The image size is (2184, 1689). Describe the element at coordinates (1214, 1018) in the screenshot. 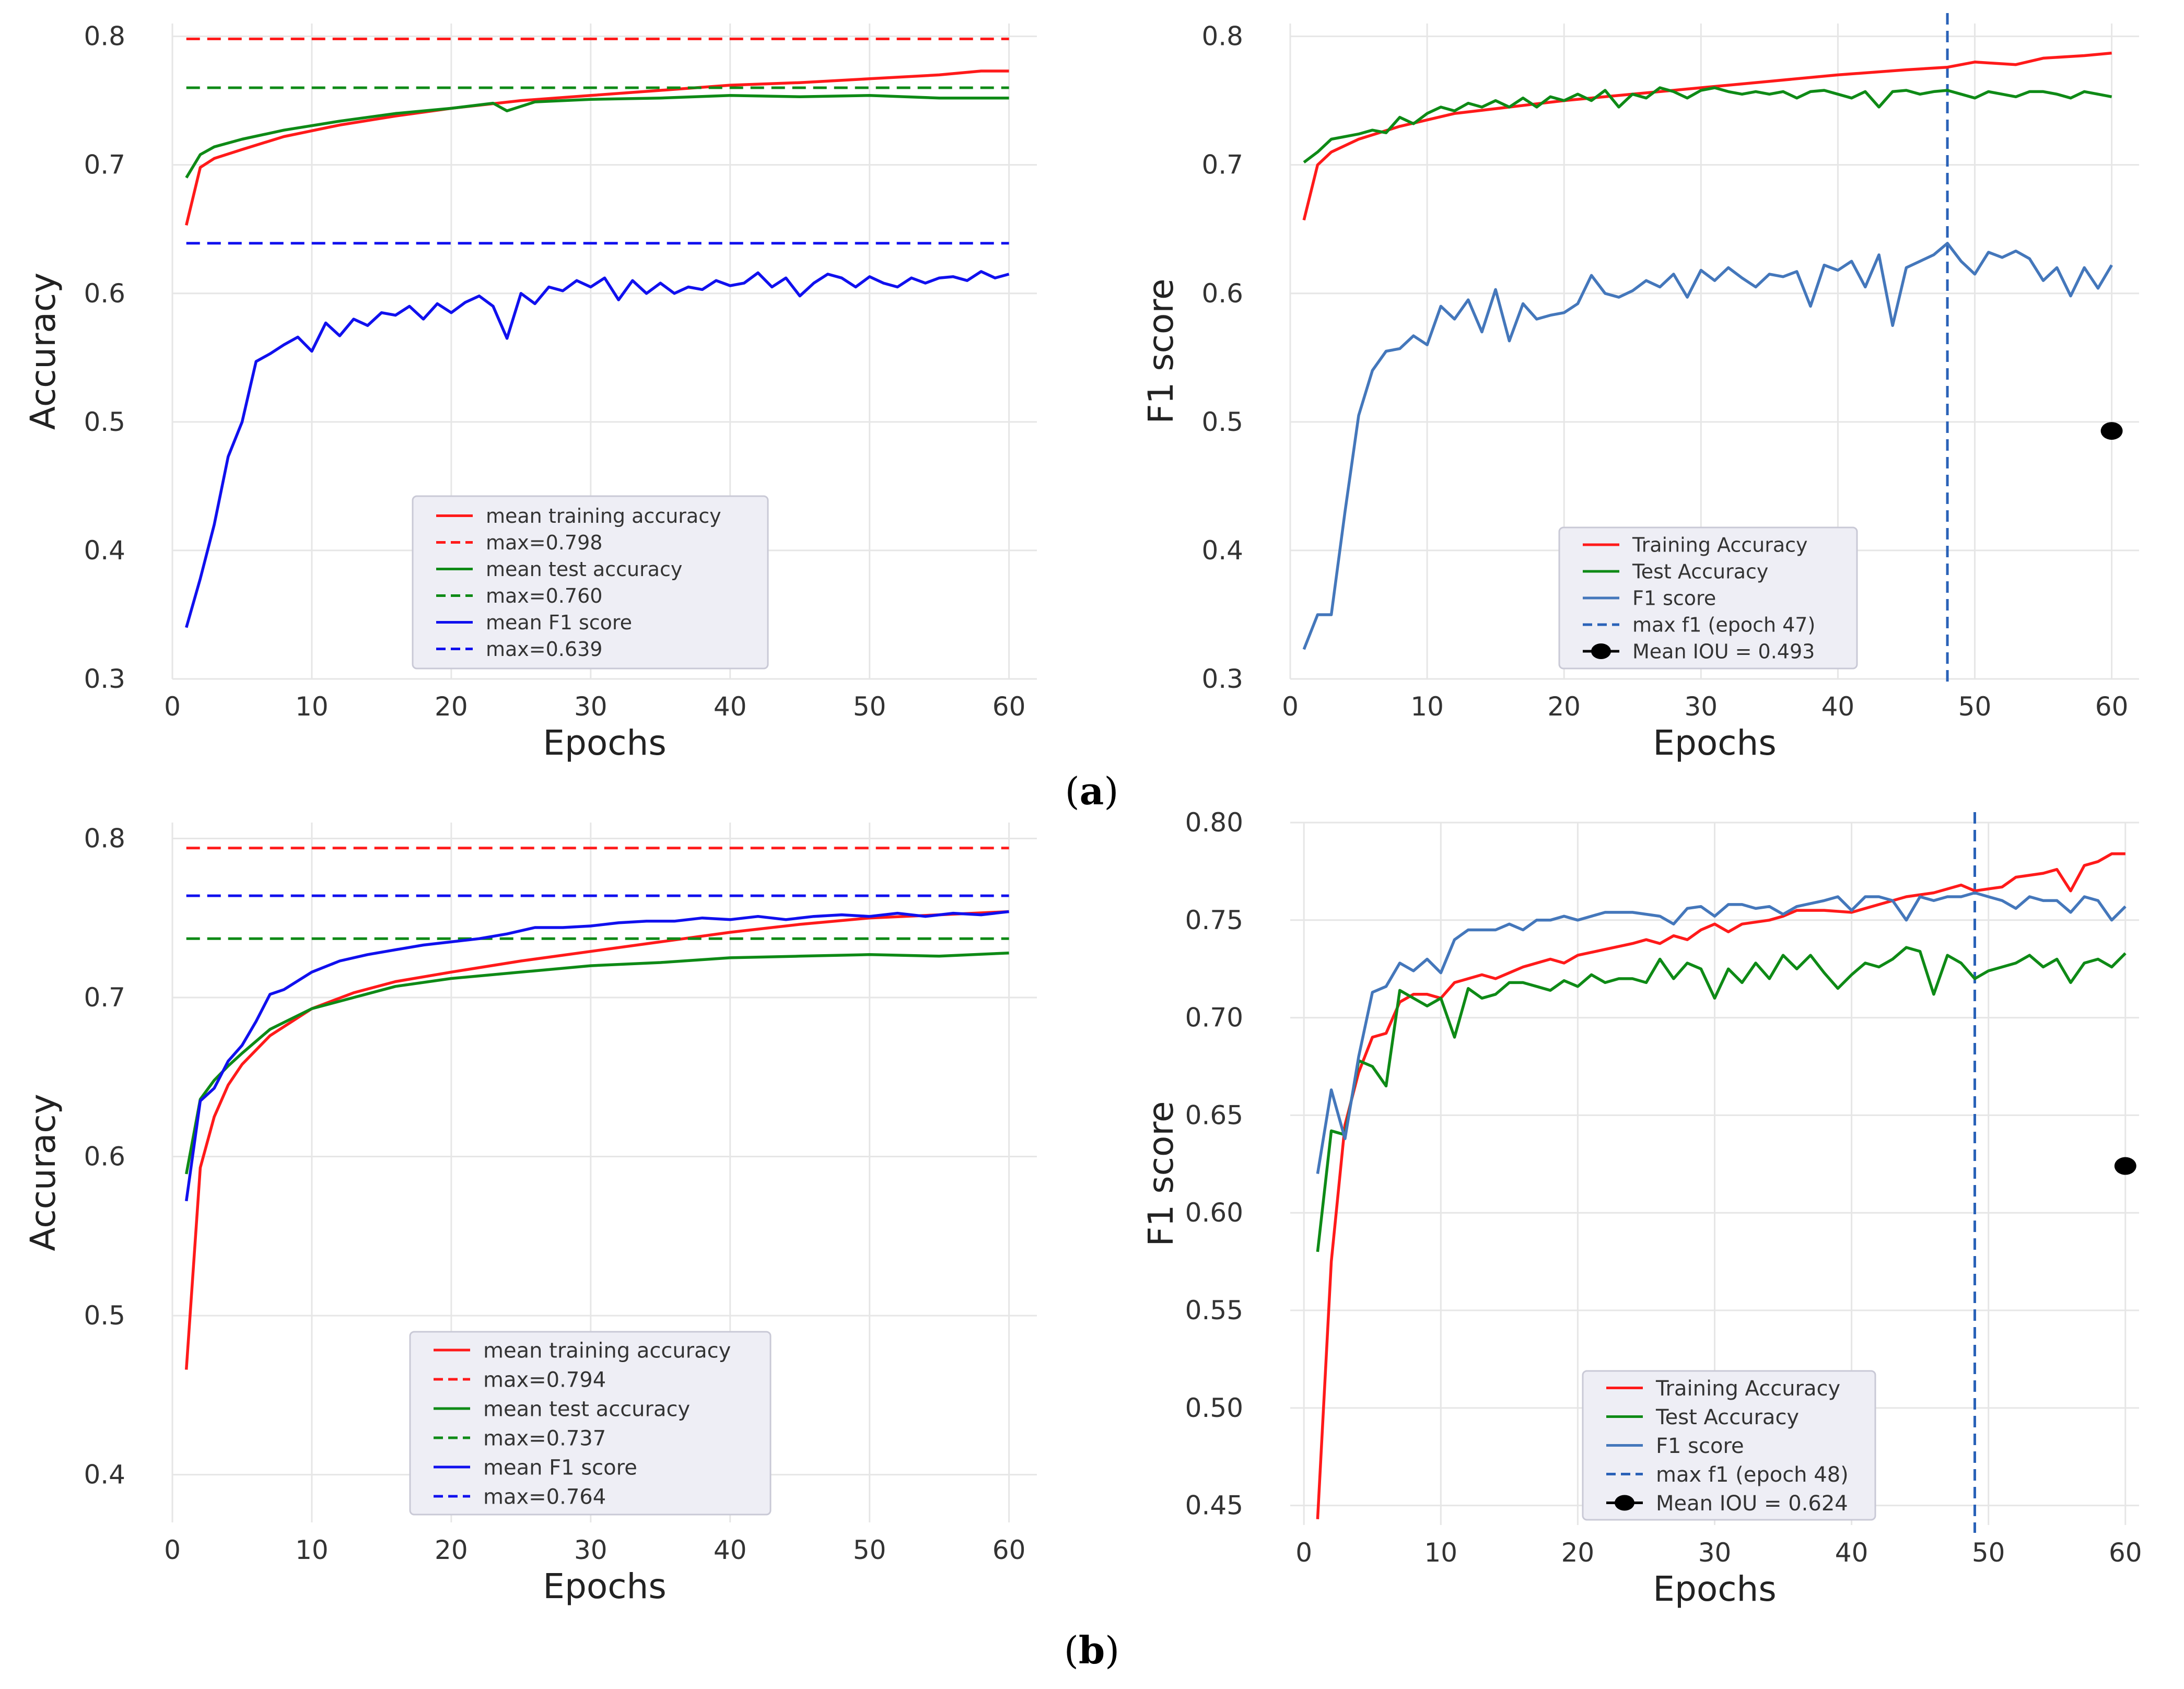

I see `y-tick-label: 0.70` at that location.